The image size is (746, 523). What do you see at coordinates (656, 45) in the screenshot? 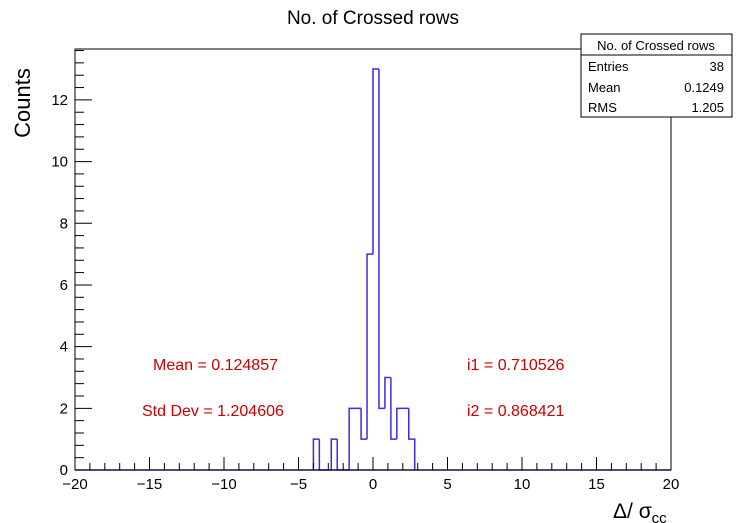
I see `stats-box-title: No. of Crossed rows` at bounding box center [656, 45].